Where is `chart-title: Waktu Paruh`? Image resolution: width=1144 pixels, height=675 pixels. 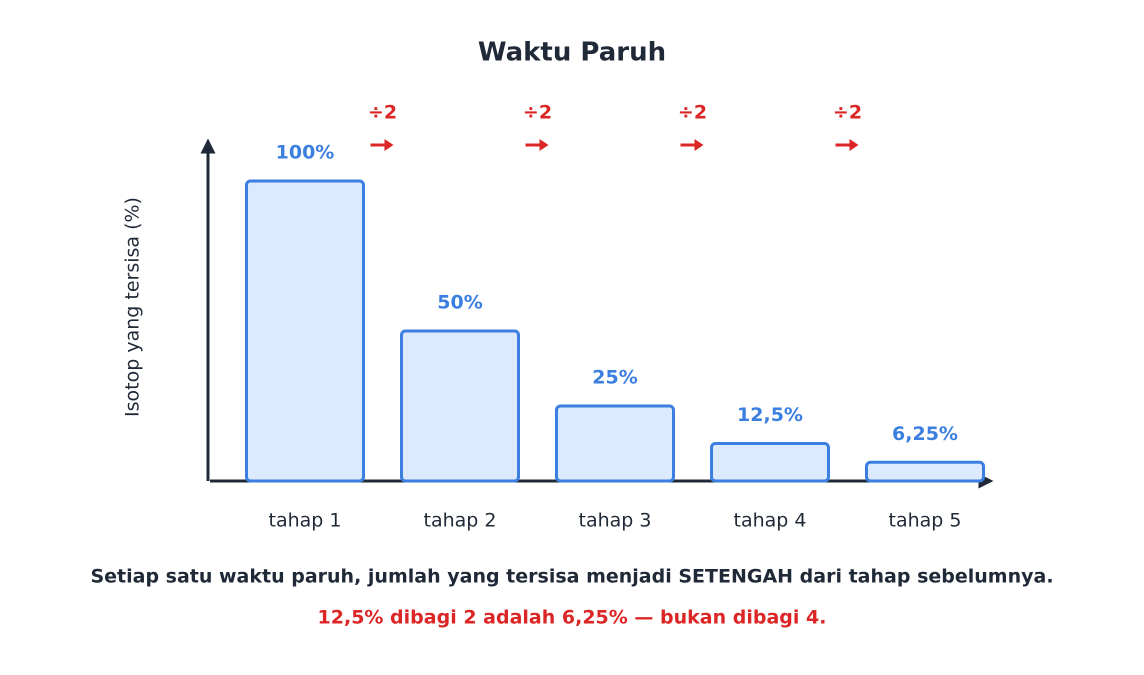 chart-title: Waktu Paruh is located at coordinates (572, 53).